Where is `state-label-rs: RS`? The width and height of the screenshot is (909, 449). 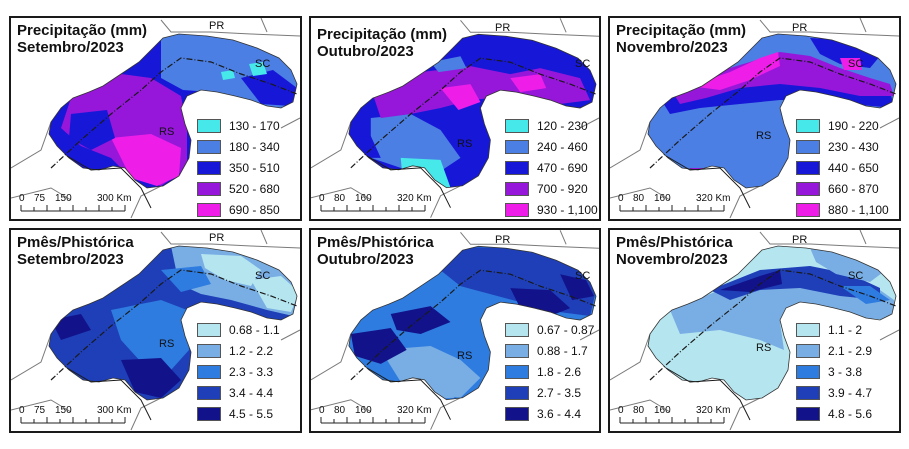
state-label-rs: RS is located at coordinates (167, 344).